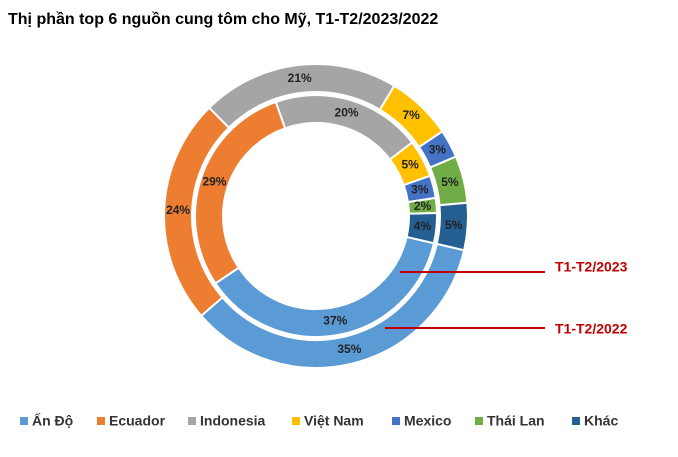 This screenshot has height=457, width=678. Describe the element at coordinates (178, 210) in the screenshot. I see `data-label: 24%` at that location.